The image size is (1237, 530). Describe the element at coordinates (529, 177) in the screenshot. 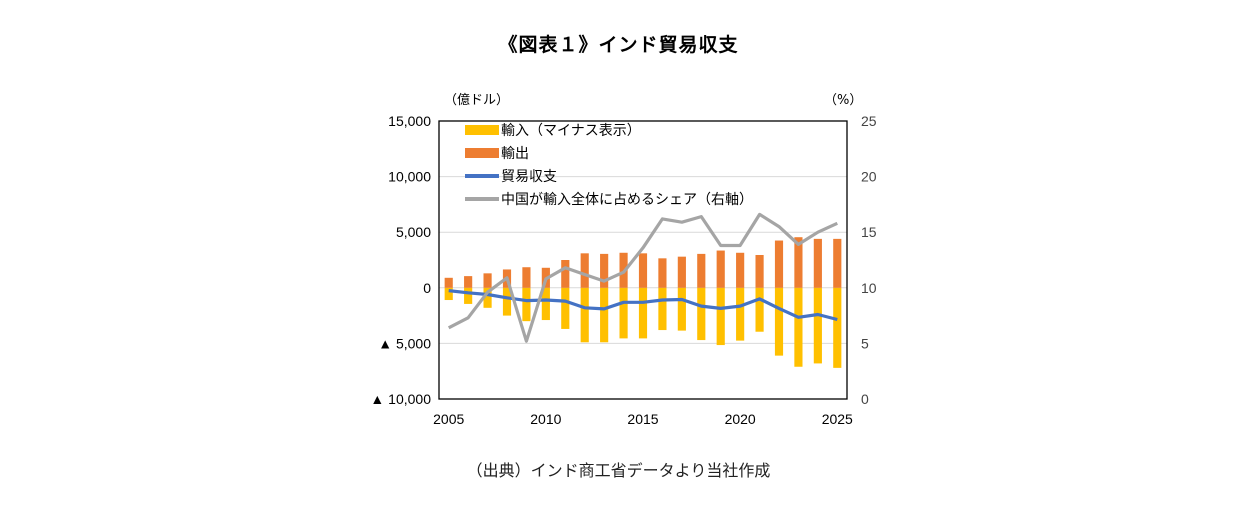

I see `legend-label: 貿易収支` at that location.